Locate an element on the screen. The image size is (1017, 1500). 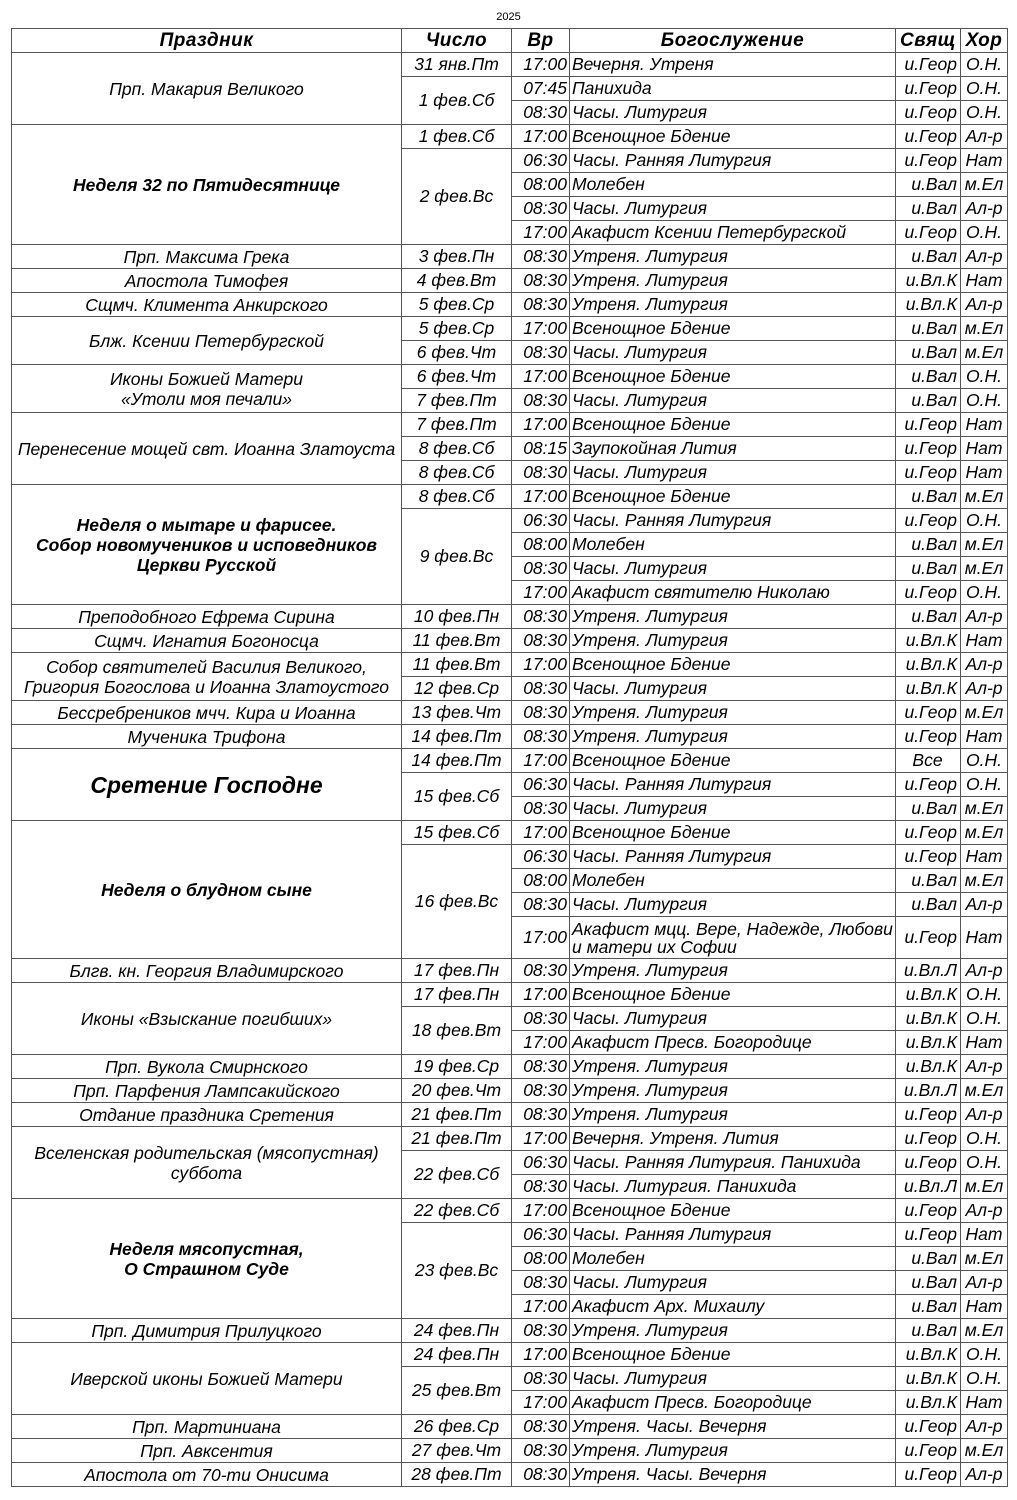
feast-name: Прп. Димитрия Прилуцкого is located at coordinates (206, 1330).